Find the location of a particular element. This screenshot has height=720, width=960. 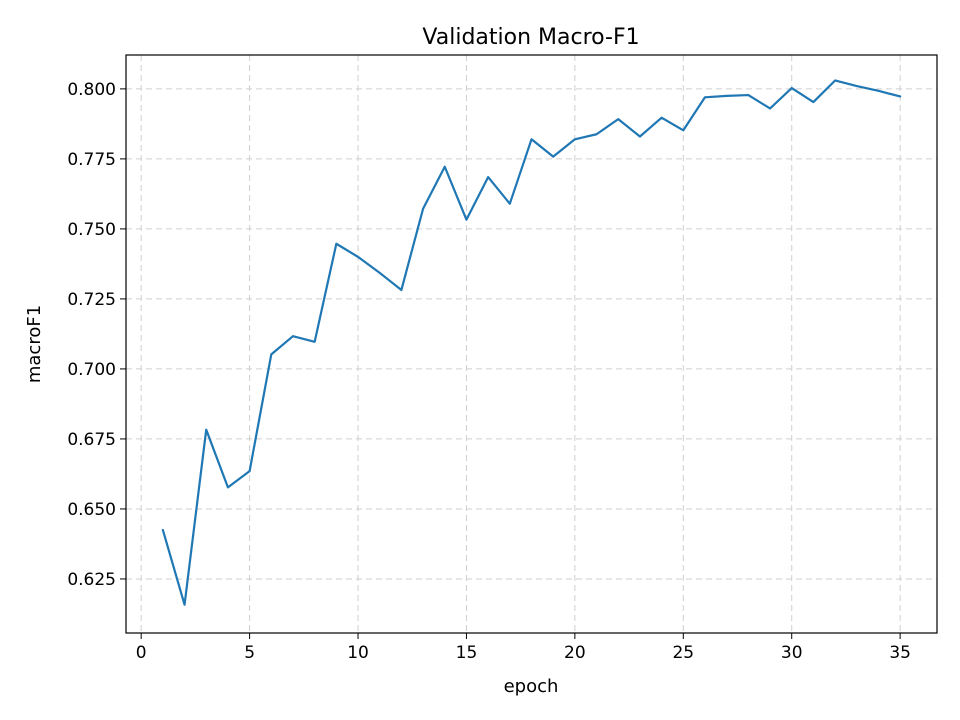

x-tick-label: 0 is located at coordinates (141, 653).